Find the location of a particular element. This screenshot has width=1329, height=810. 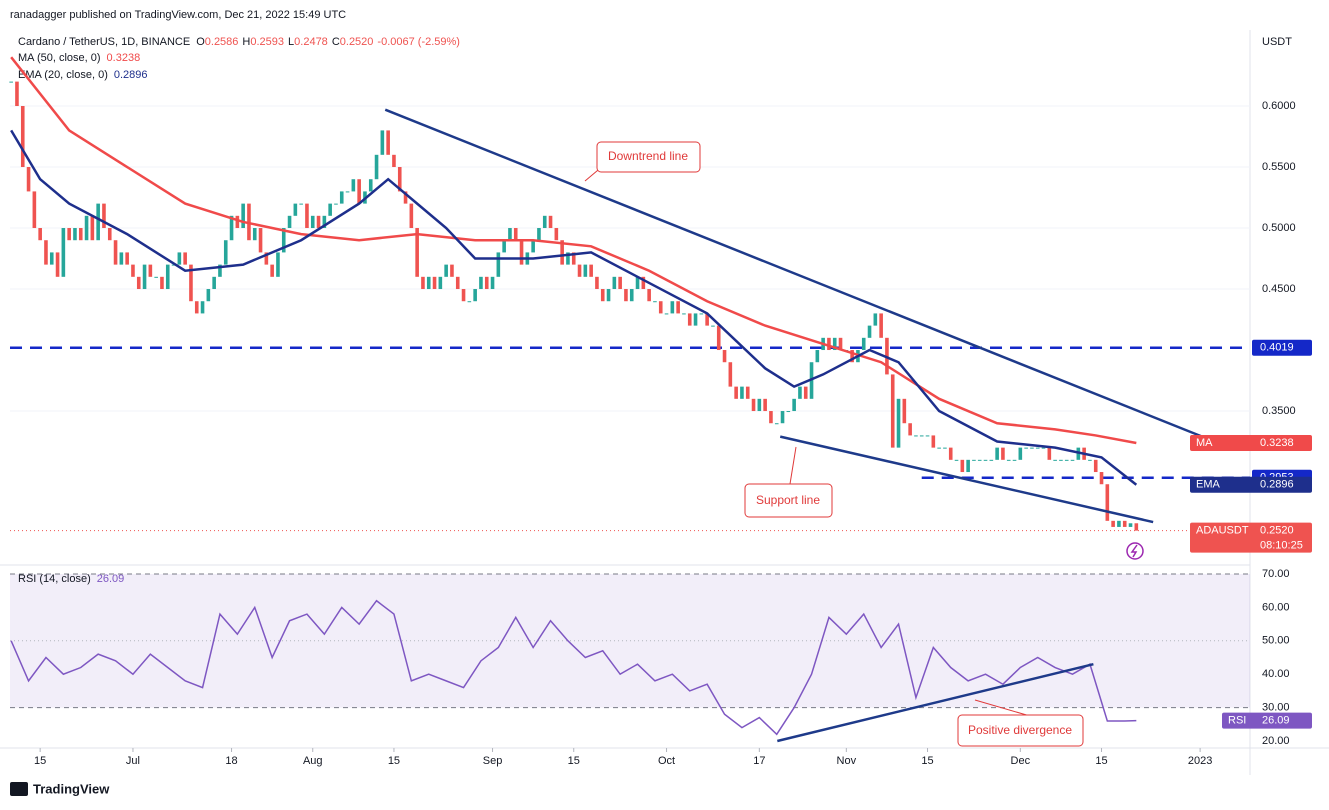

ohlc-value: 0.2593 is located at coordinates (267, 42).